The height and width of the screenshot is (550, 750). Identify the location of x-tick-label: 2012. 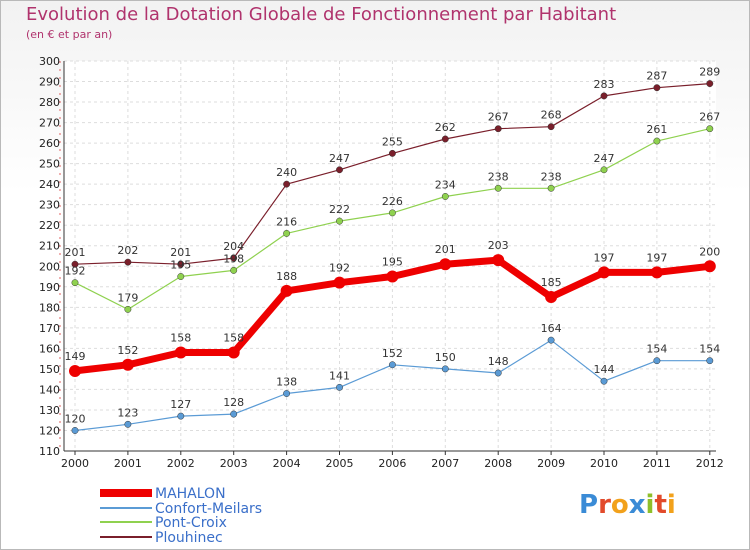
(710, 463).